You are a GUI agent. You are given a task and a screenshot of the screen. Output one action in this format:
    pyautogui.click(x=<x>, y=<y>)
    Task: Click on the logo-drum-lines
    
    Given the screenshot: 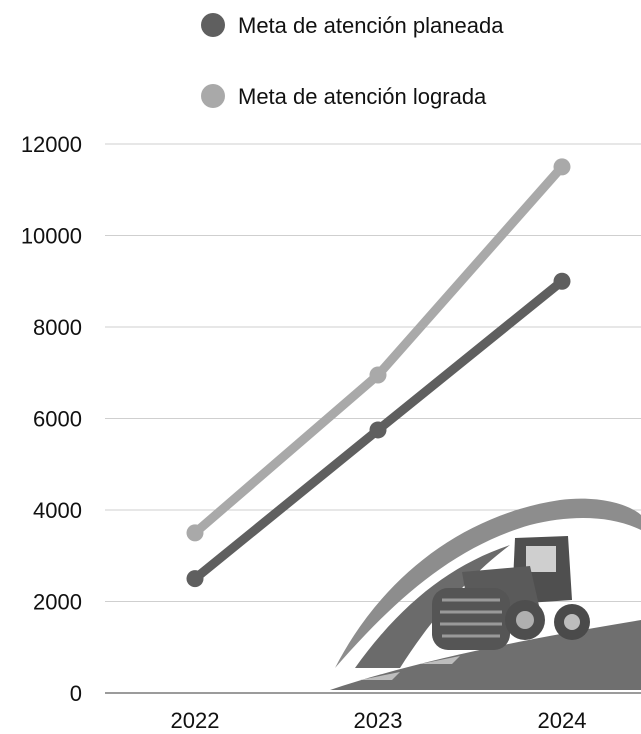 What is the action you would take?
    pyautogui.click(x=471, y=618)
    